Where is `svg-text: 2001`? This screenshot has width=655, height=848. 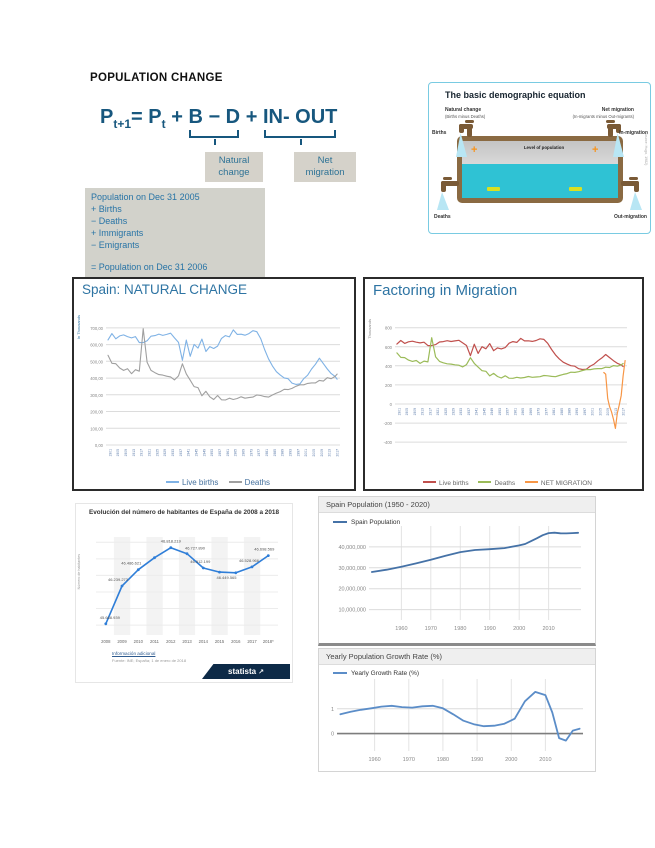
svg-text: 2001 is located at coordinates (306, 453).